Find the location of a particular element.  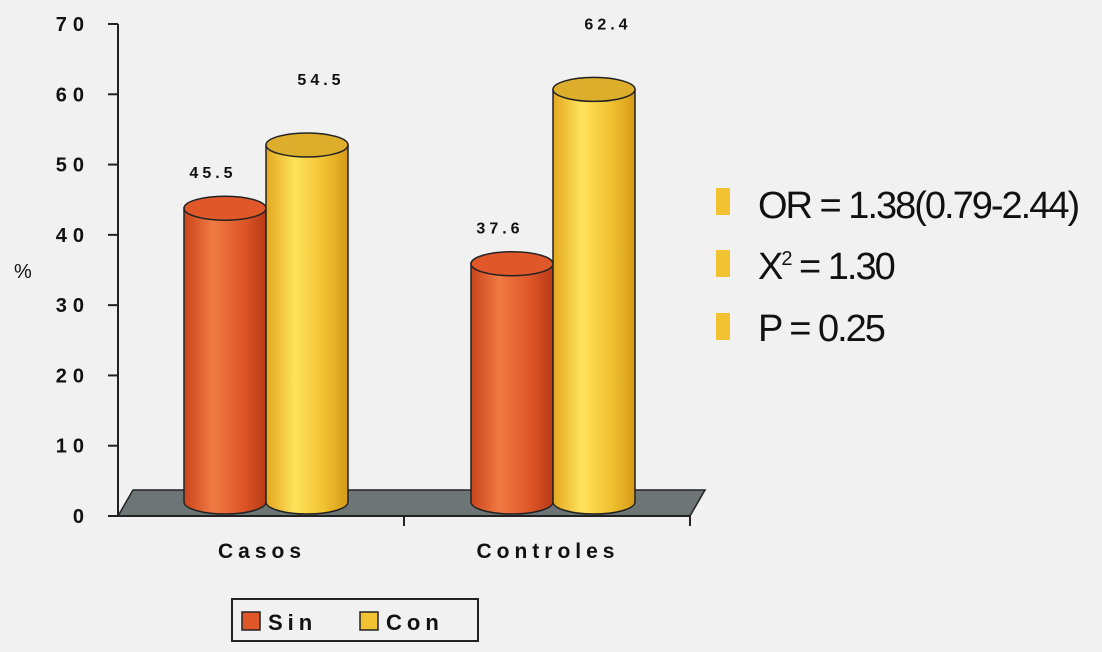

y-tick-label: 70 is located at coordinates (73, 25).